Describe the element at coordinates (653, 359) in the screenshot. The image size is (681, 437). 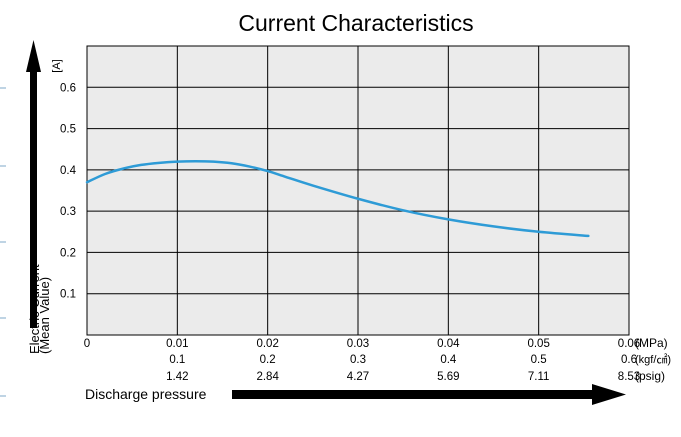
I see `x-unit-kgf: (kgf/㎠)` at that location.